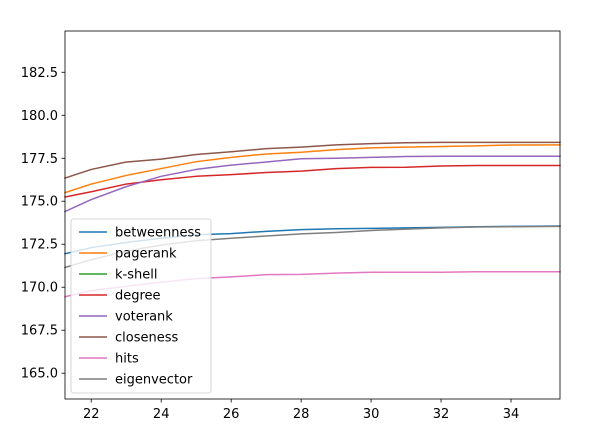  Describe the element at coordinates (43, 224) in the screenshot. I see `y-axis: 165.0 167.5 170.0 172.5 175.0 177.5 180.0 182.5` at that location.